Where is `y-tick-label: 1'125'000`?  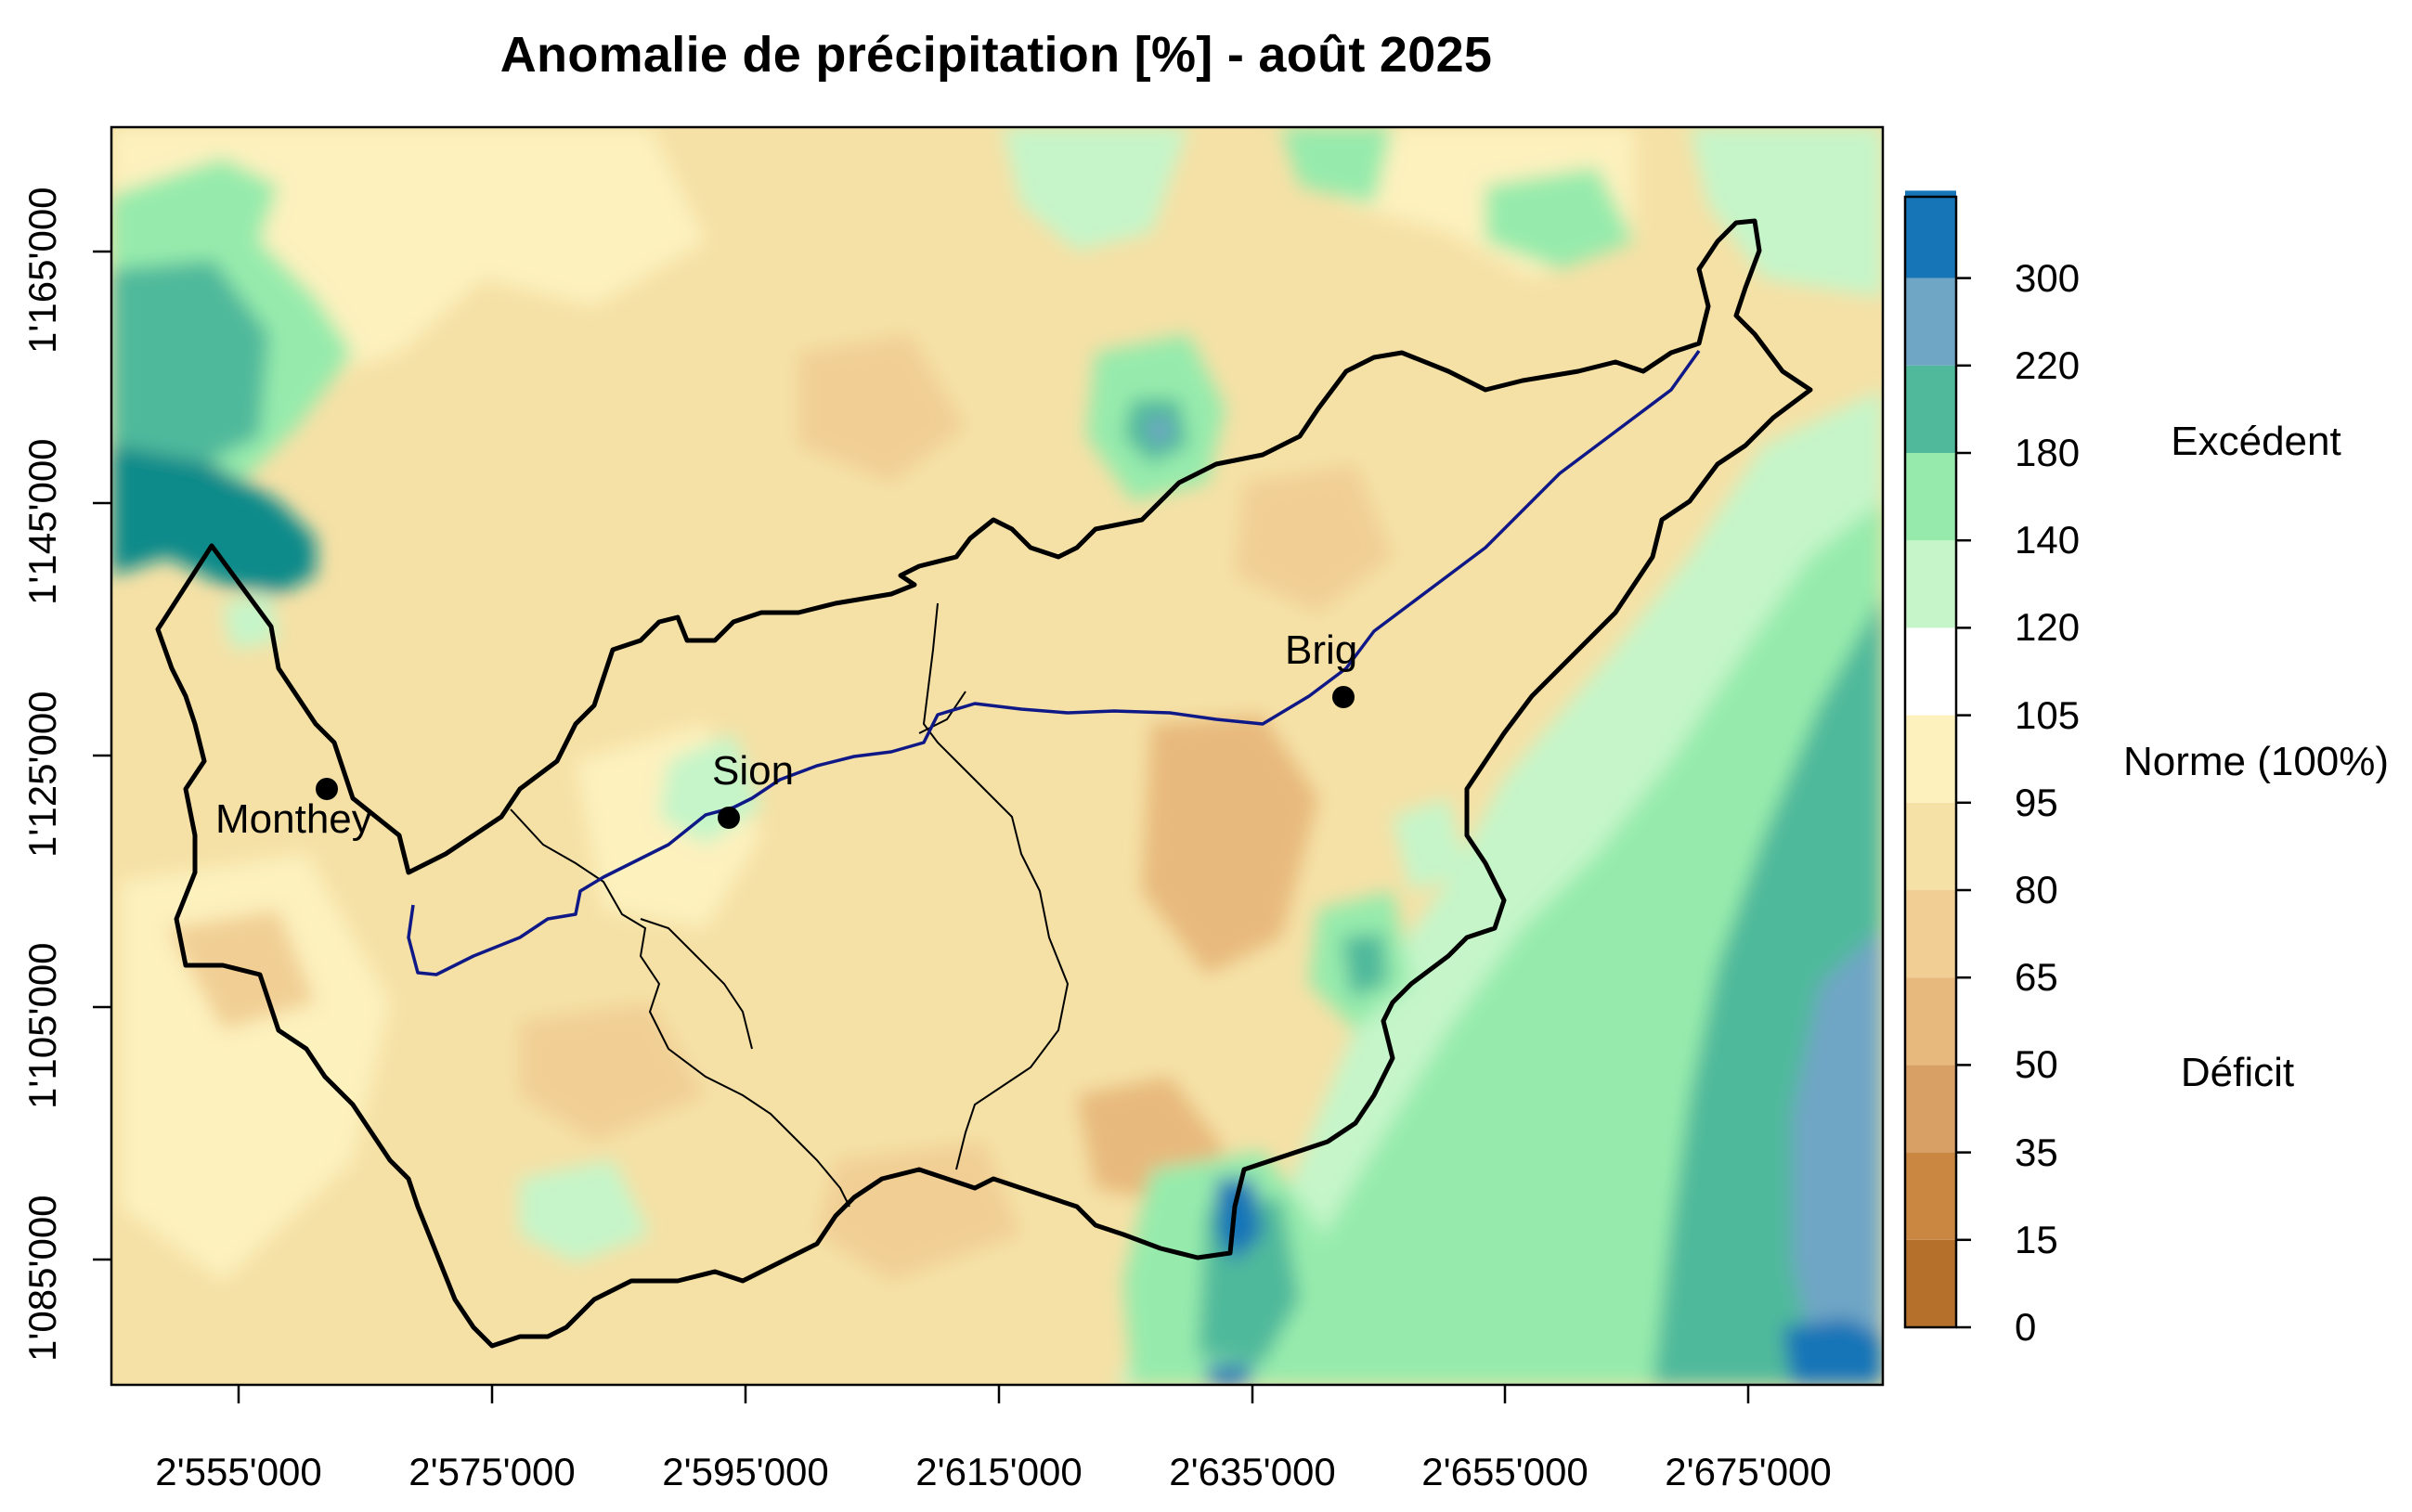
y-tick-label: 1'125'000 is located at coordinates (42, 774).